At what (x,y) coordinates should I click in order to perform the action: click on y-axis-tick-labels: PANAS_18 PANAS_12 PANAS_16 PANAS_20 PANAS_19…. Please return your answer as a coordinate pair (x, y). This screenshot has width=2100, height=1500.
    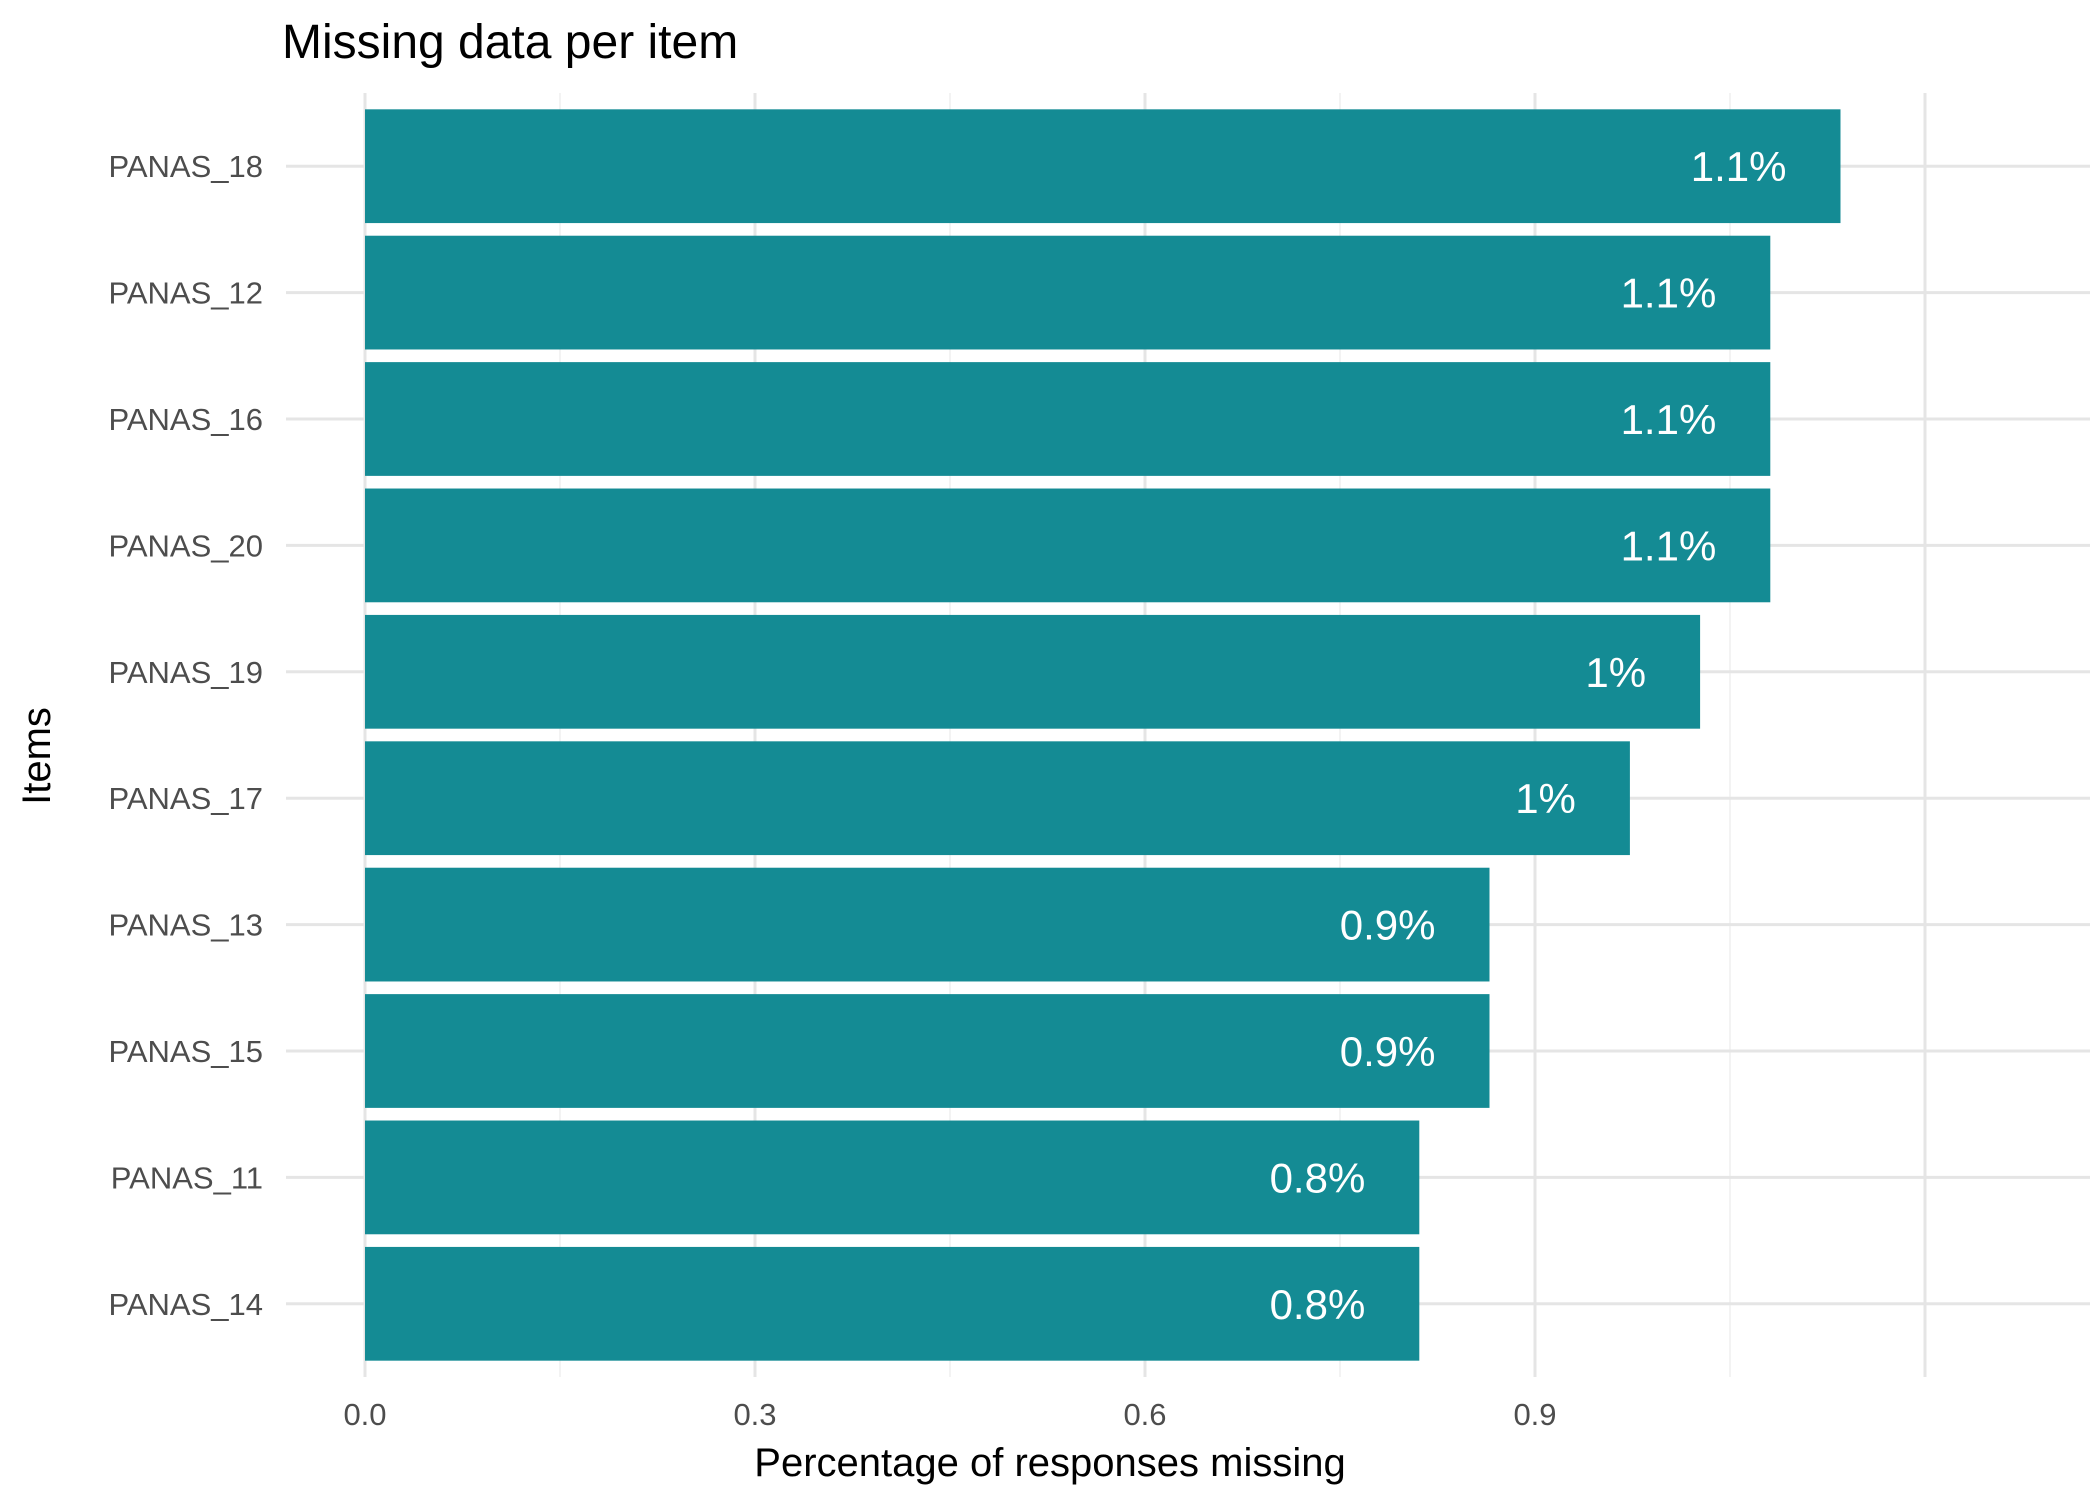
    Looking at the image, I should click on (185, 735).